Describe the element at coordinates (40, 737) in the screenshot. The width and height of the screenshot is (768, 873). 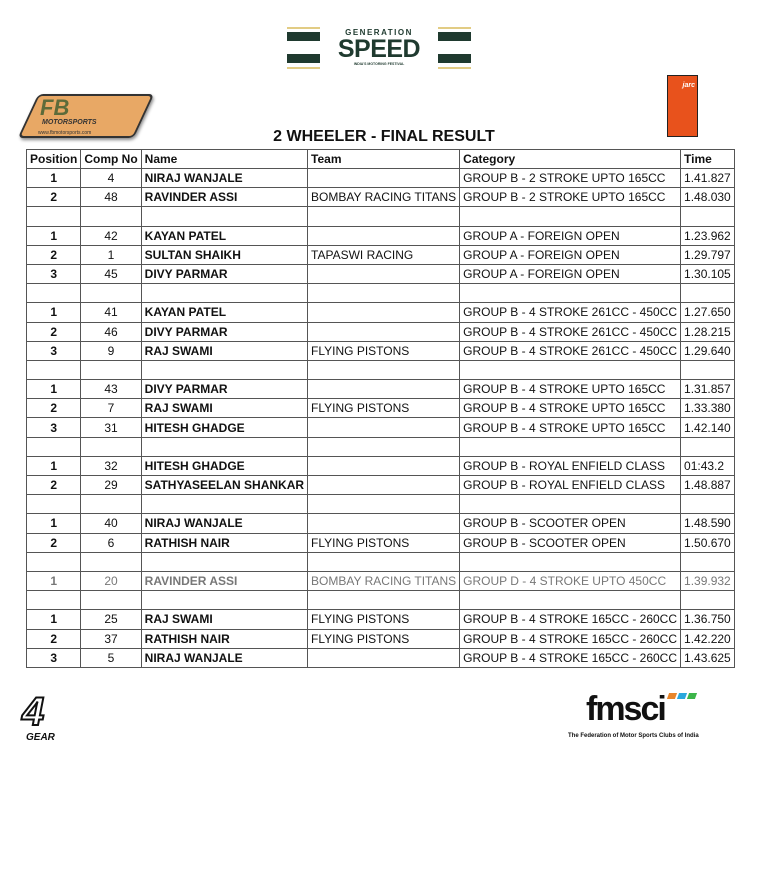
I see `gear4-logo-text: GEAR` at that location.